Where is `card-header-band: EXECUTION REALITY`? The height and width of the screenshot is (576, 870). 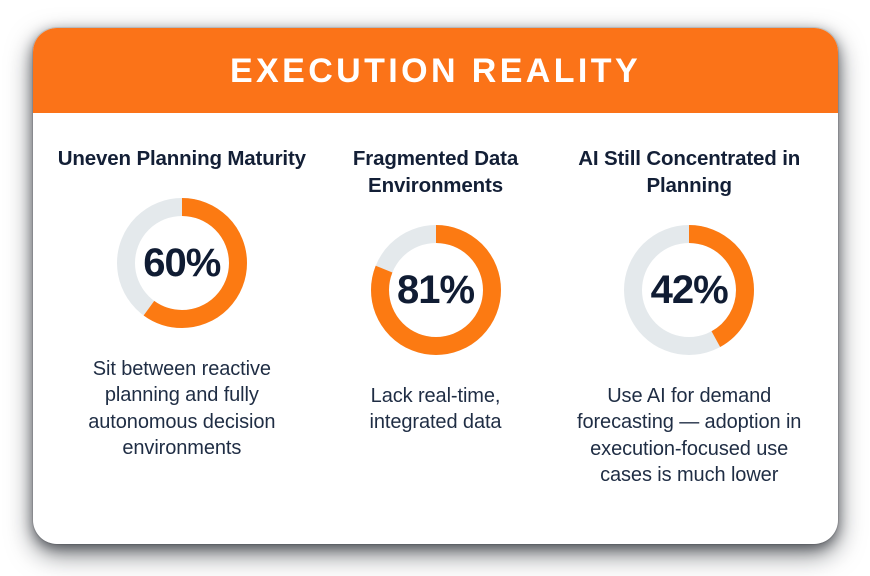 card-header-band: EXECUTION REALITY is located at coordinates (435, 70).